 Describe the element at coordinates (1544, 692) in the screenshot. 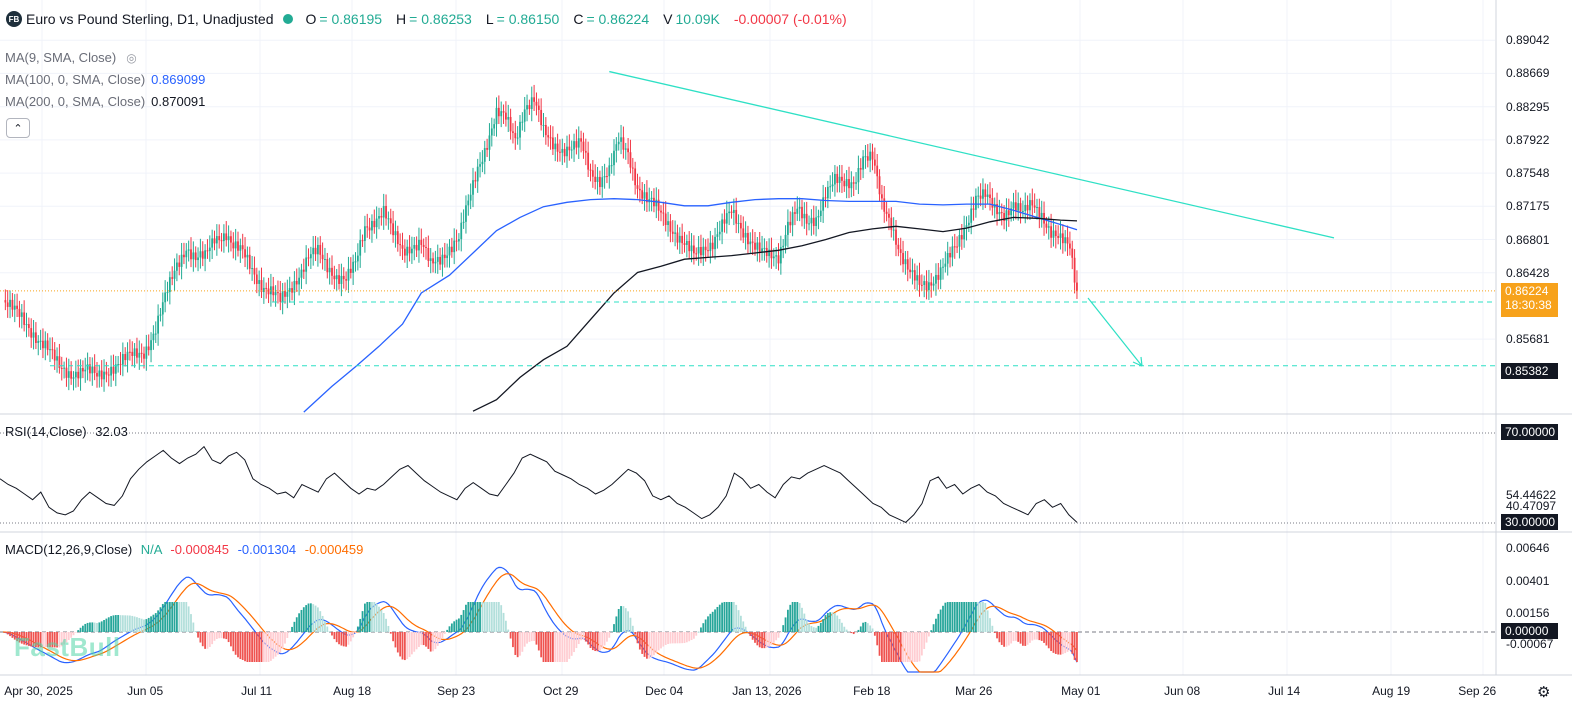

I see `gear-icon: ⚙` at that location.